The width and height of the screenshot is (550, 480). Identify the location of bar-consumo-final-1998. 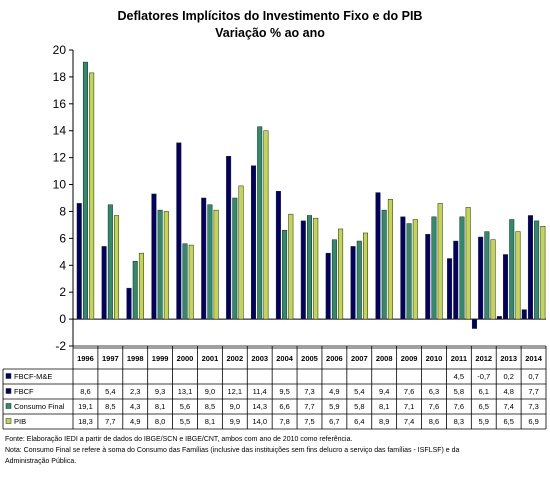
(135, 290).